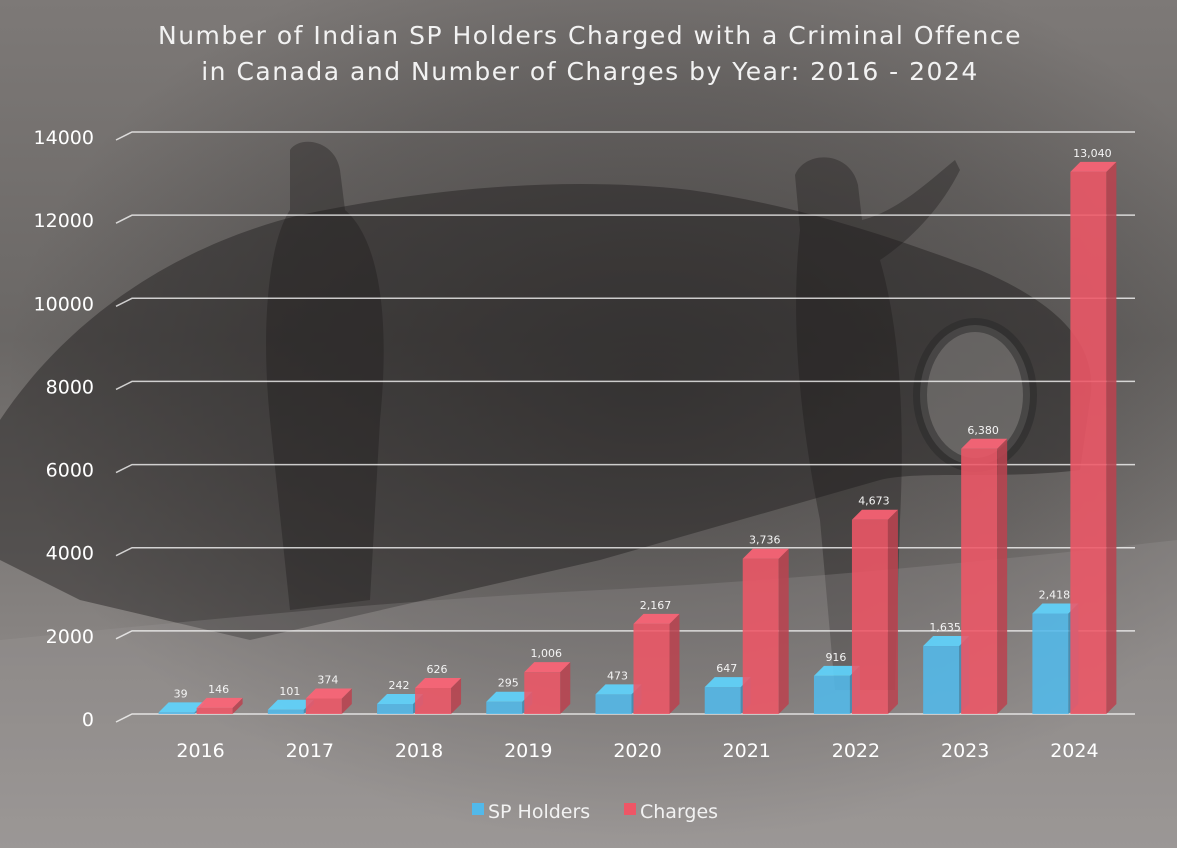  Describe the element at coordinates (874, 501) in the screenshot. I see `data-label-charges-2022: 4,673` at that location.